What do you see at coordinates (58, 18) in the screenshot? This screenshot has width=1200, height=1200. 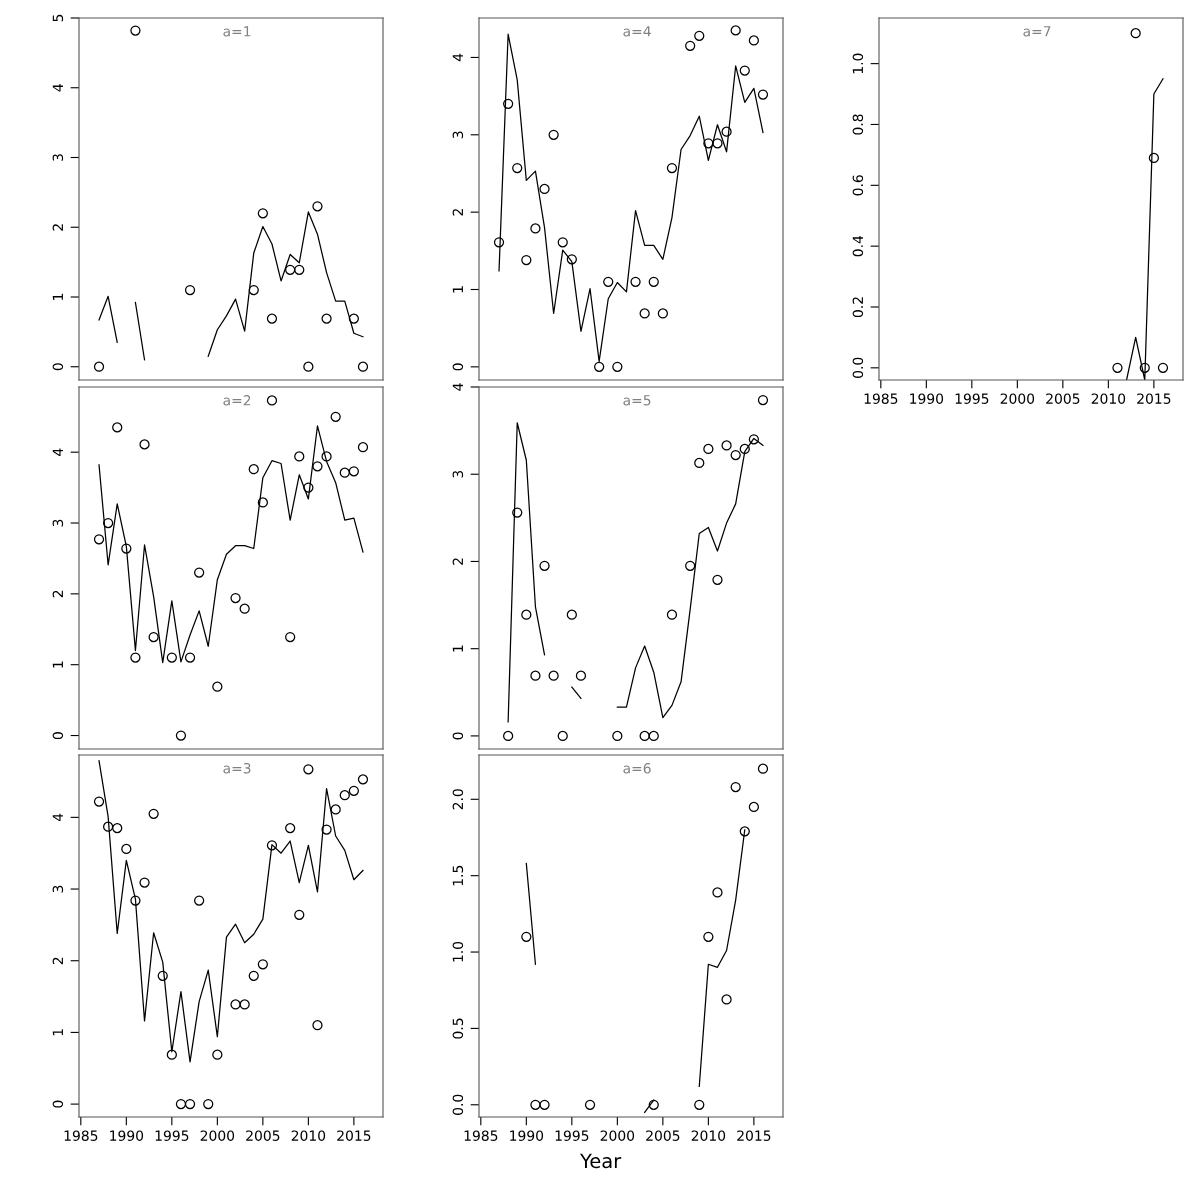 I see `y-tick-label: 5` at bounding box center [58, 18].